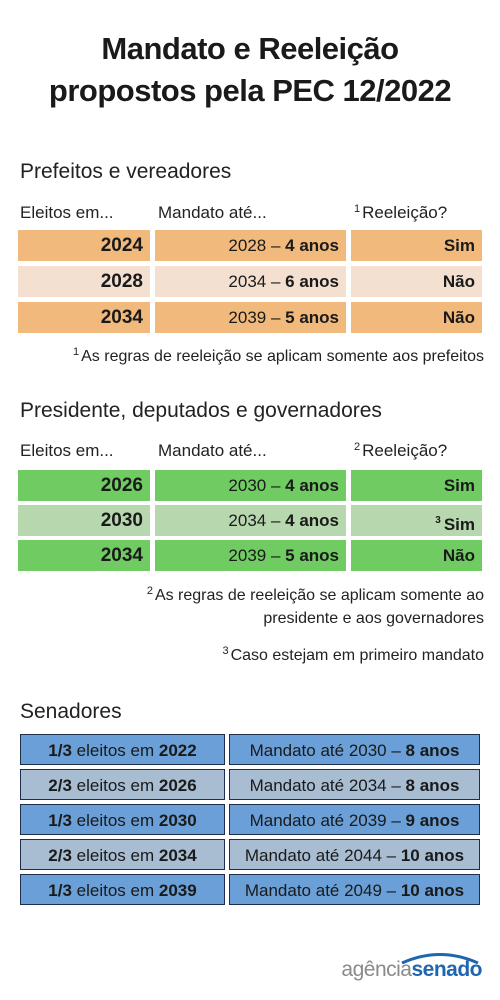 This screenshot has height=1000, width=500. I want to click on senate-cell-elected: 1/3 eleitos em 2030, so click(122, 819).